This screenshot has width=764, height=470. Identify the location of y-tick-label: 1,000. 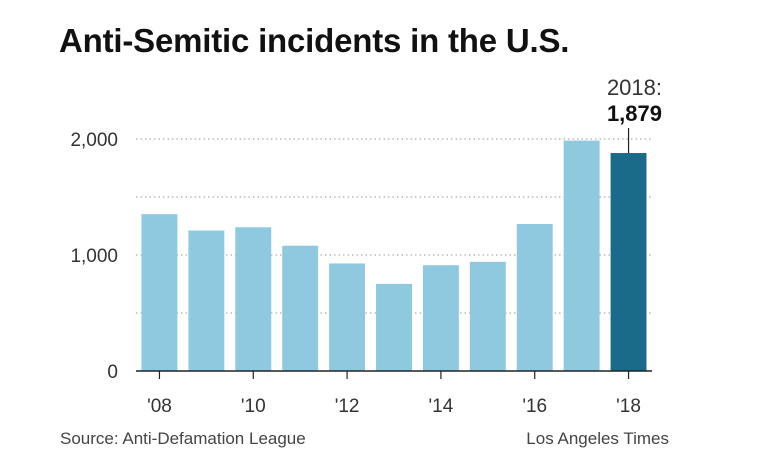
(94, 256).